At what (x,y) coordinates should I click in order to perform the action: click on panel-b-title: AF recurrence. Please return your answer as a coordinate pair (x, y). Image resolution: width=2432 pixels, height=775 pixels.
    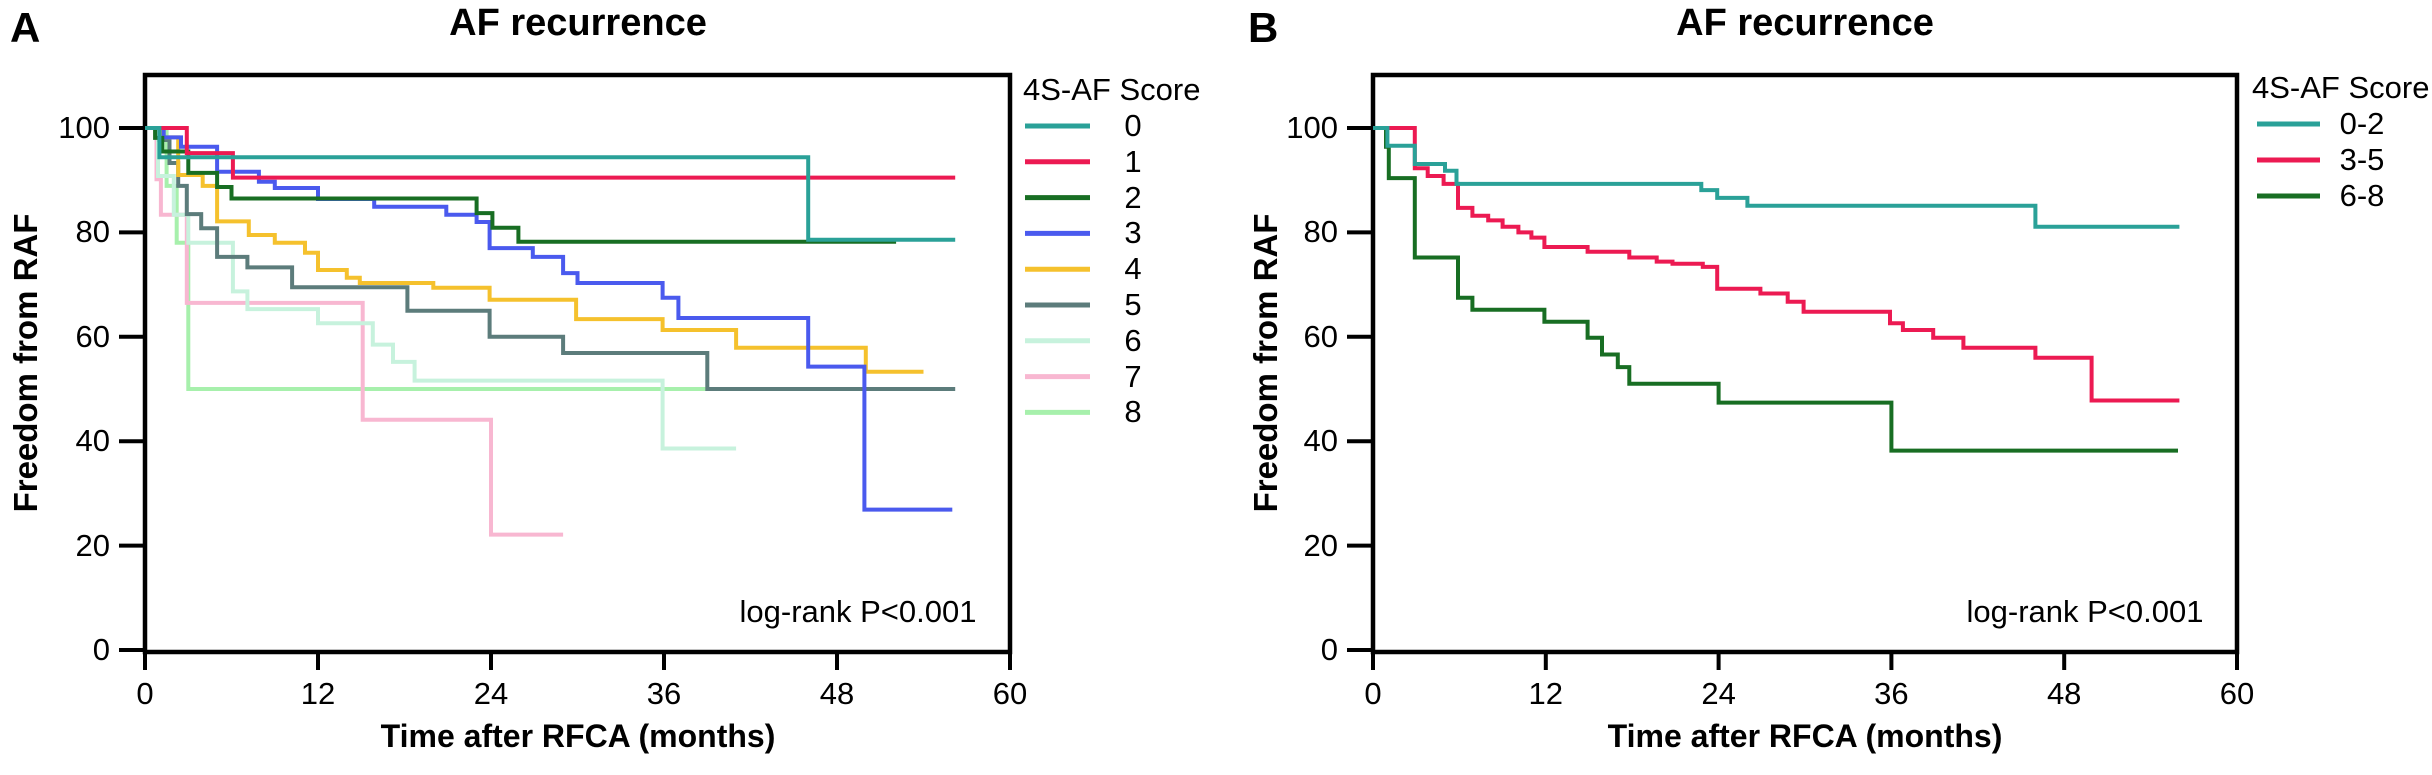
    Looking at the image, I should click on (1805, 23).